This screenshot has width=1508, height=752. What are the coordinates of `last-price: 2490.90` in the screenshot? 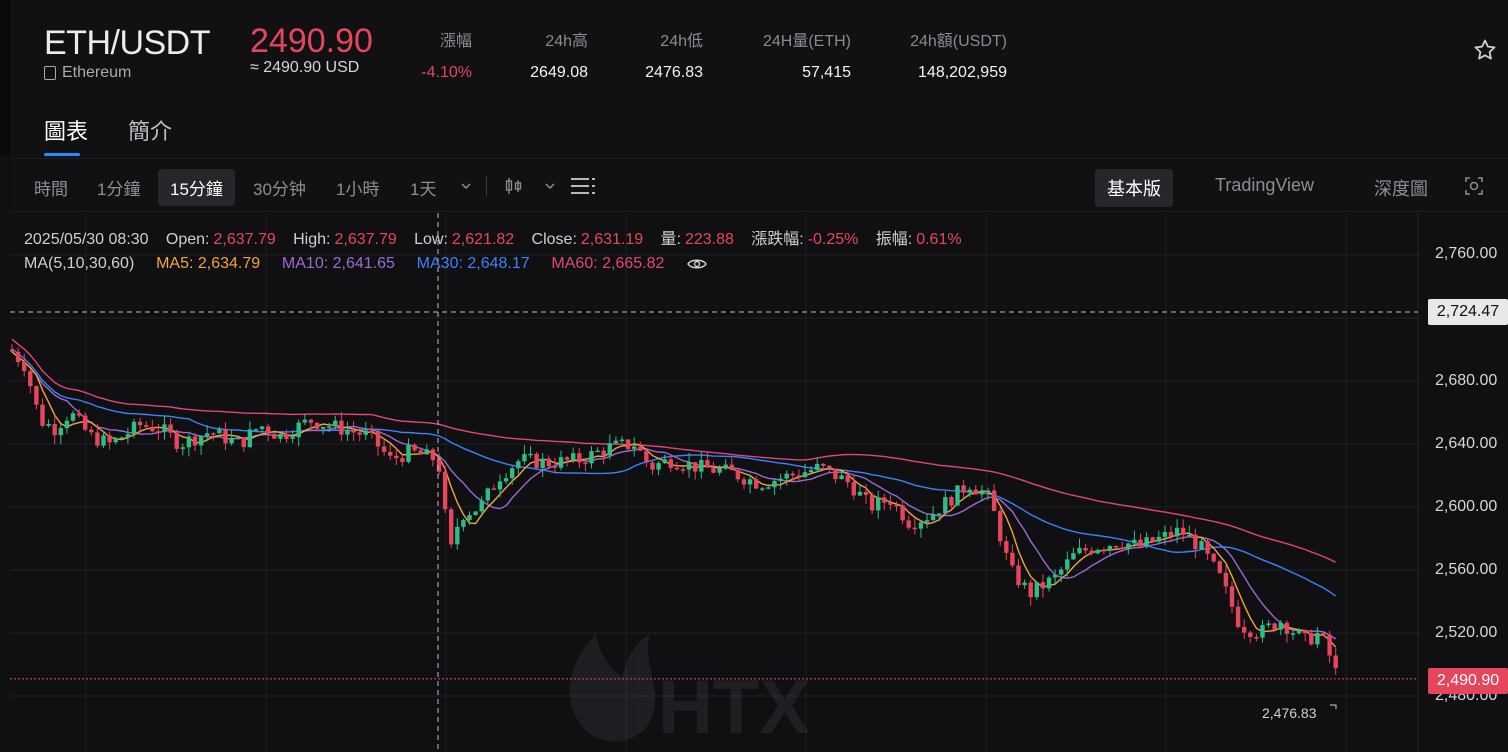 It's located at (311, 41).